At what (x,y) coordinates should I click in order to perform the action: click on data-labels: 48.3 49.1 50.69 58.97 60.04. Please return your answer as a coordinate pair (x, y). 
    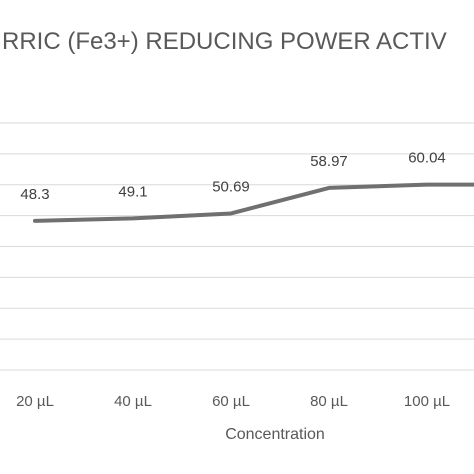
    Looking at the image, I should click on (232, 176).